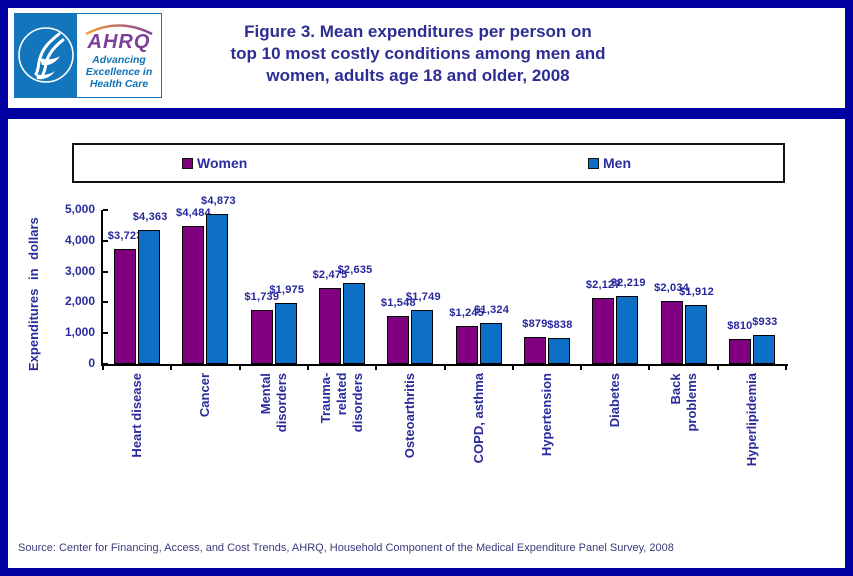  What do you see at coordinates (418, 75) in the screenshot?
I see `title-line: women, adults age 18 and older, 2008` at bounding box center [418, 75].